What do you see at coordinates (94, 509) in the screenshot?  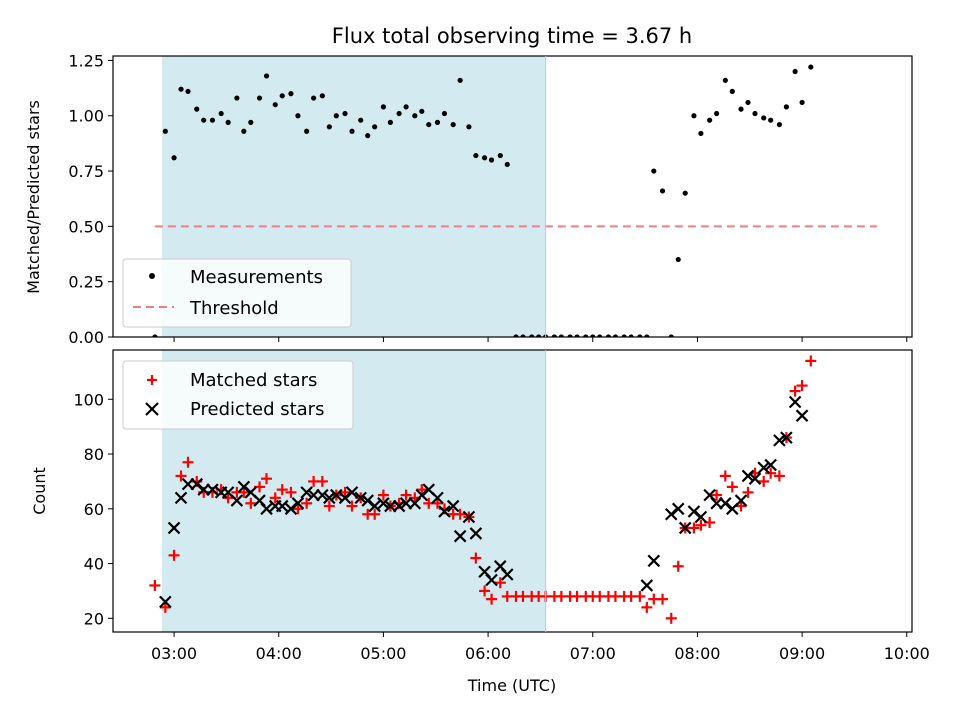 I see `bottom-ytick-label: 60` at bounding box center [94, 509].